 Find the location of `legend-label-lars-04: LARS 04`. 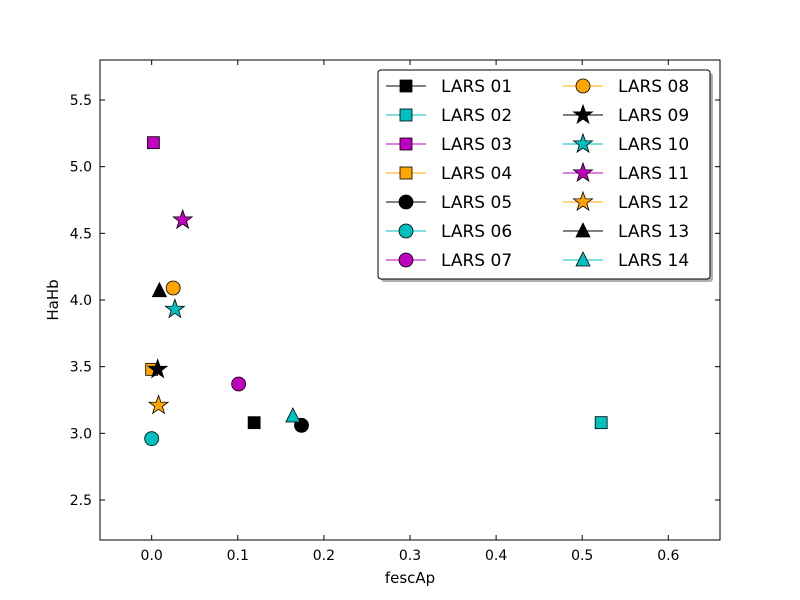

legend-label-lars-04: LARS 04 is located at coordinates (476, 174).